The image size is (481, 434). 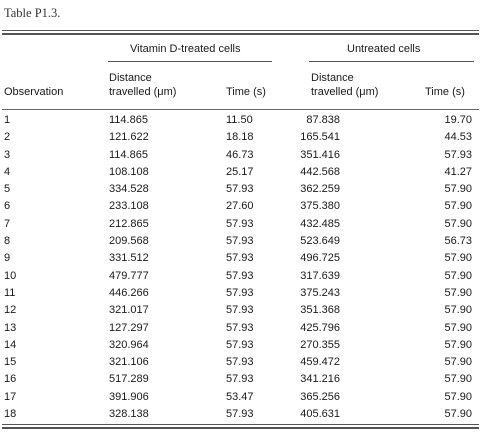 What do you see at coordinates (7, 223) in the screenshot?
I see `cell-observation: 7` at bounding box center [7, 223].